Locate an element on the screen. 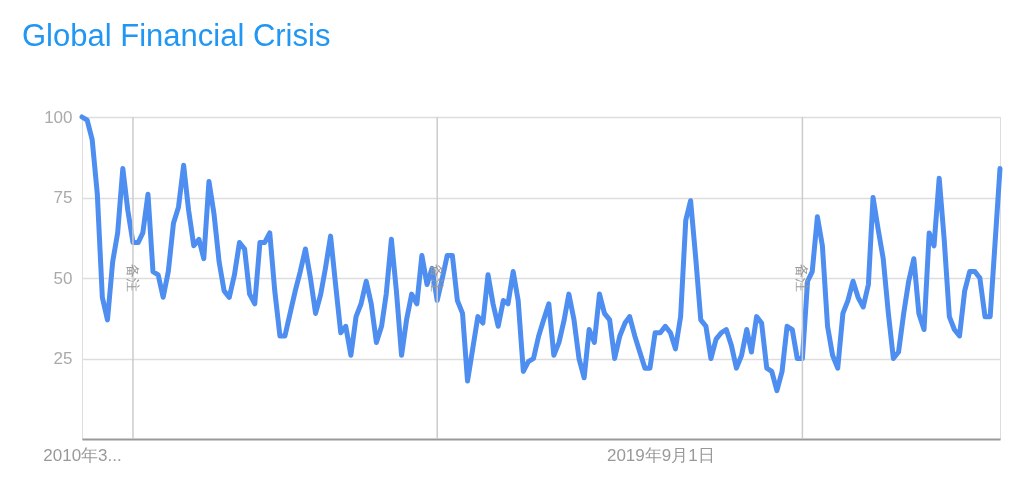 This screenshot has width=1023, height=491. y-tick-label: 75 is located at coordinates (63, 197).